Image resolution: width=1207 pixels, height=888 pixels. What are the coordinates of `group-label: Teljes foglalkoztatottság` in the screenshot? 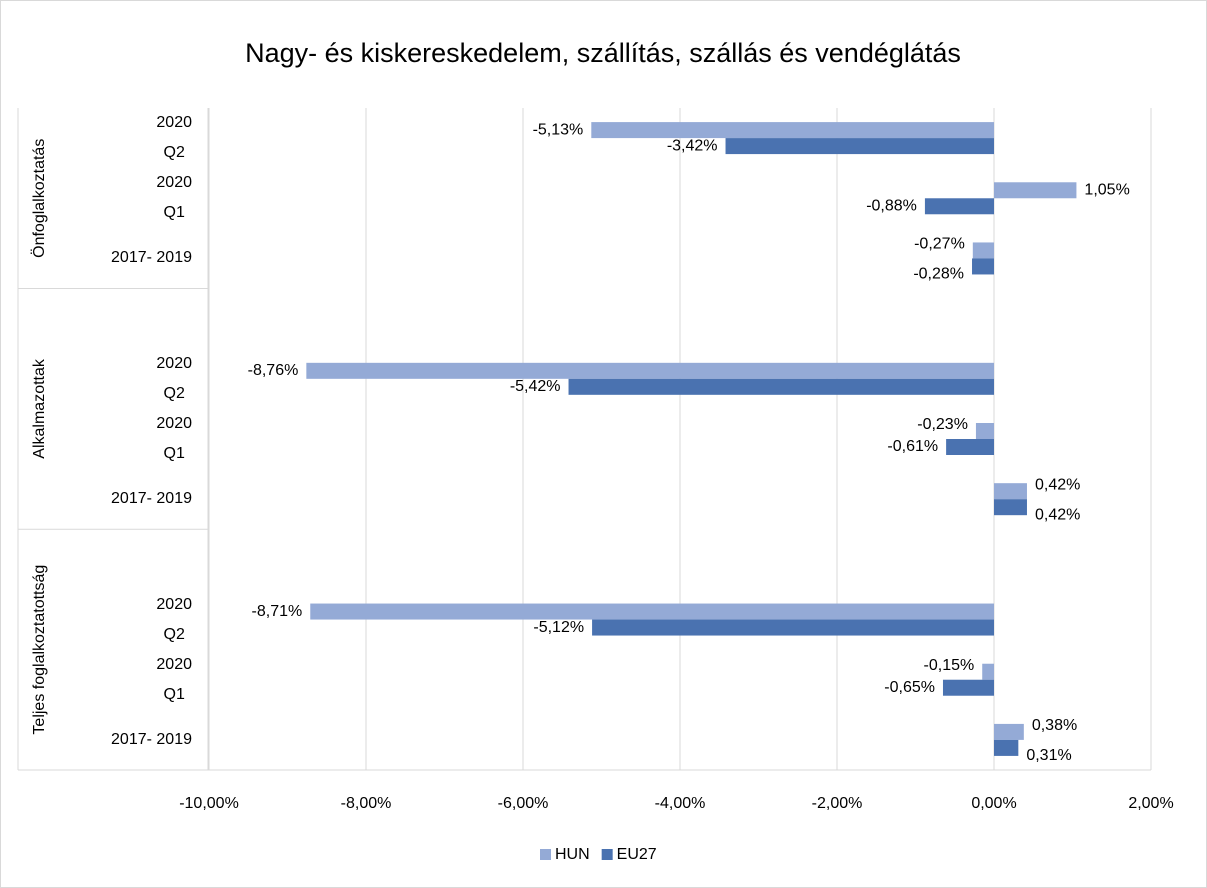 It's located at (39, 650).